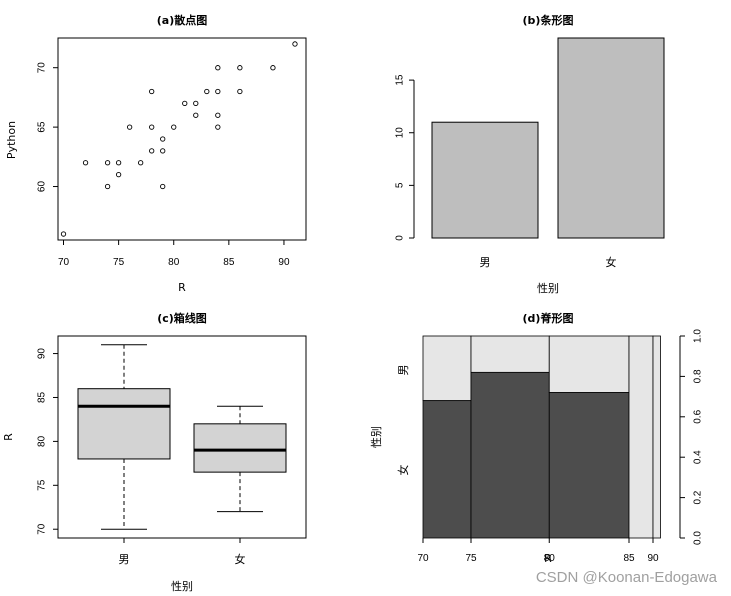 The width and height of the screenshot is (731, 596). I want to click on y-tick-label: 15, so click(400, 80).